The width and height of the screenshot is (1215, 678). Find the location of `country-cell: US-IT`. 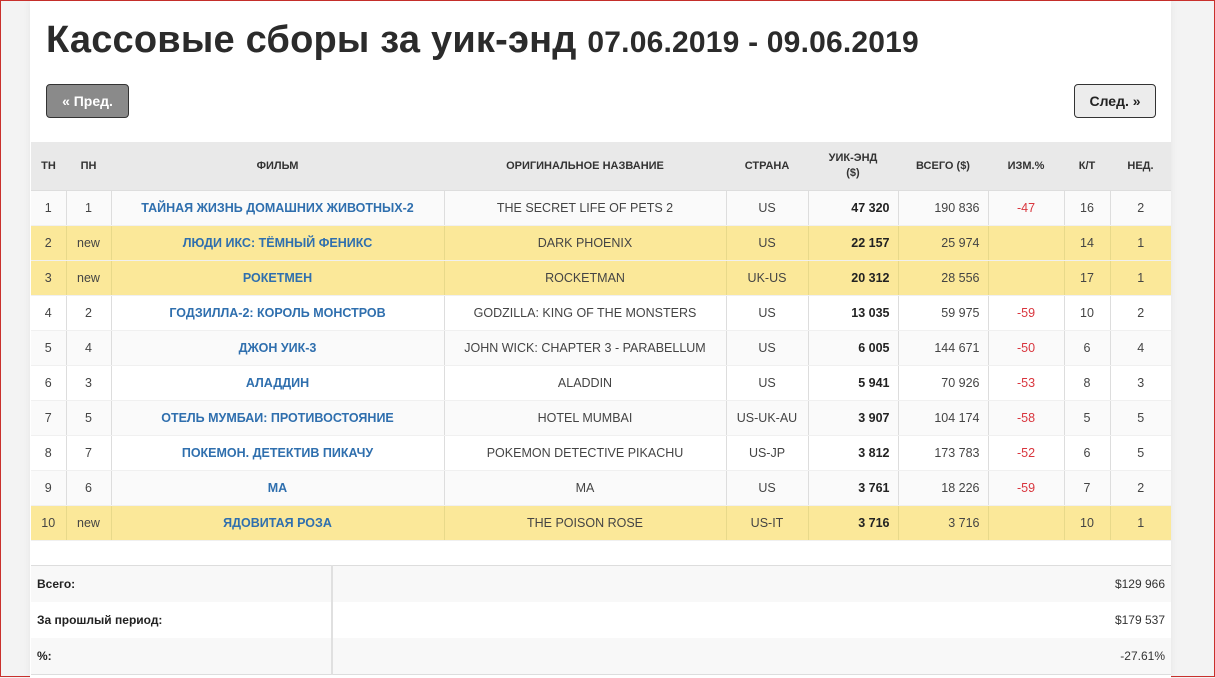

country-cell: US-IT is located at coordinates (767, 523).